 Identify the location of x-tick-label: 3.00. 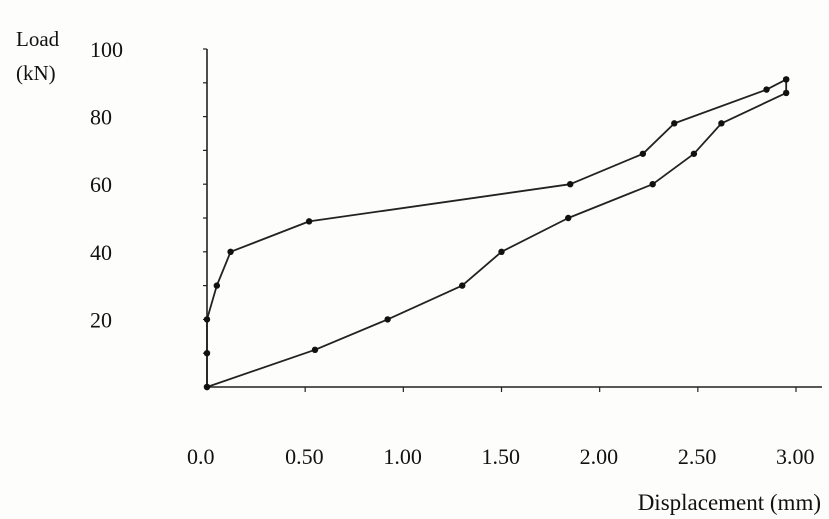
(795, 456).